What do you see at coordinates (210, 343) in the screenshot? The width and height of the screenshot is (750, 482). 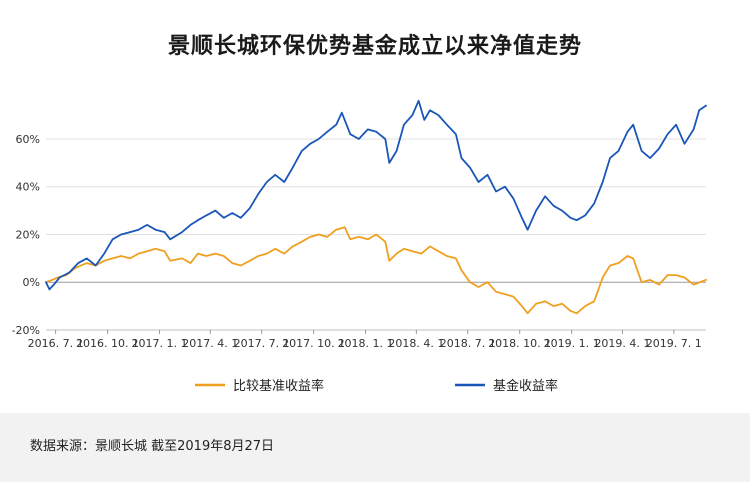 I see `x-tick-label: 2017. 4. 1` at bounding box center [210, 343].